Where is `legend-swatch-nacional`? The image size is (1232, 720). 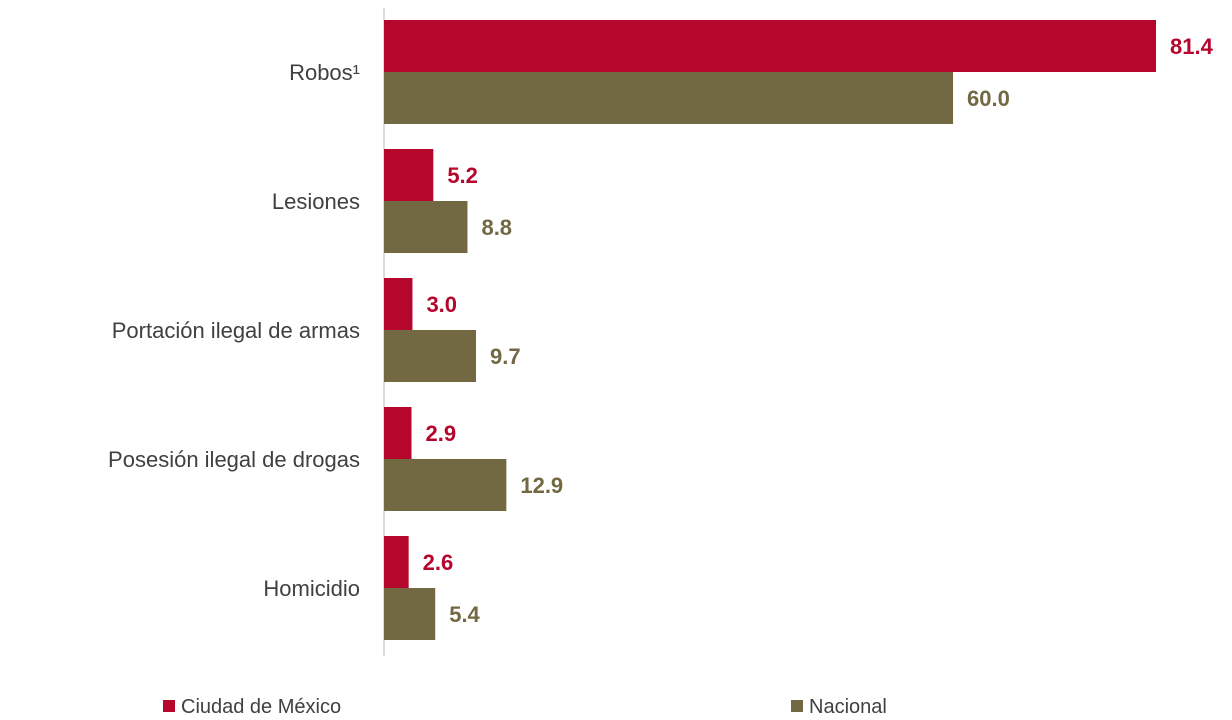
legend-swatch-nacional is located at coordinates (797, 706).